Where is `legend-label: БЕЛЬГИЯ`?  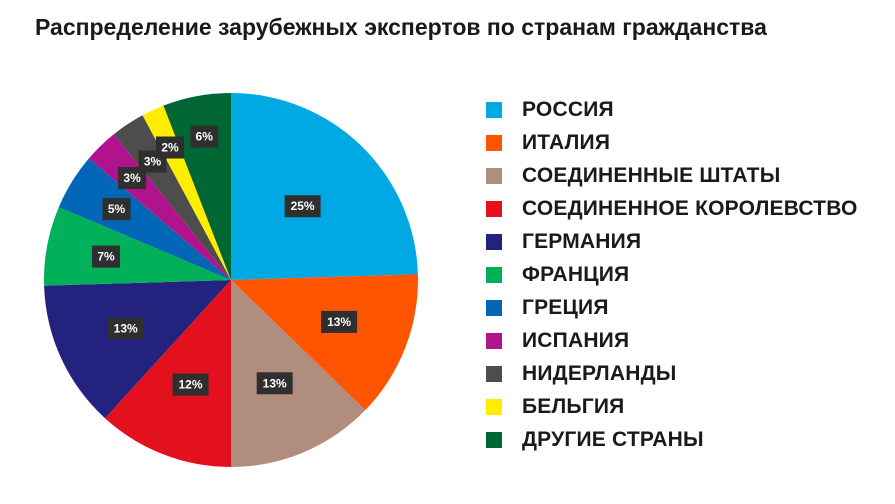 legend-label: БЕЛЬГИЯ is located at coordinates (573, 406).